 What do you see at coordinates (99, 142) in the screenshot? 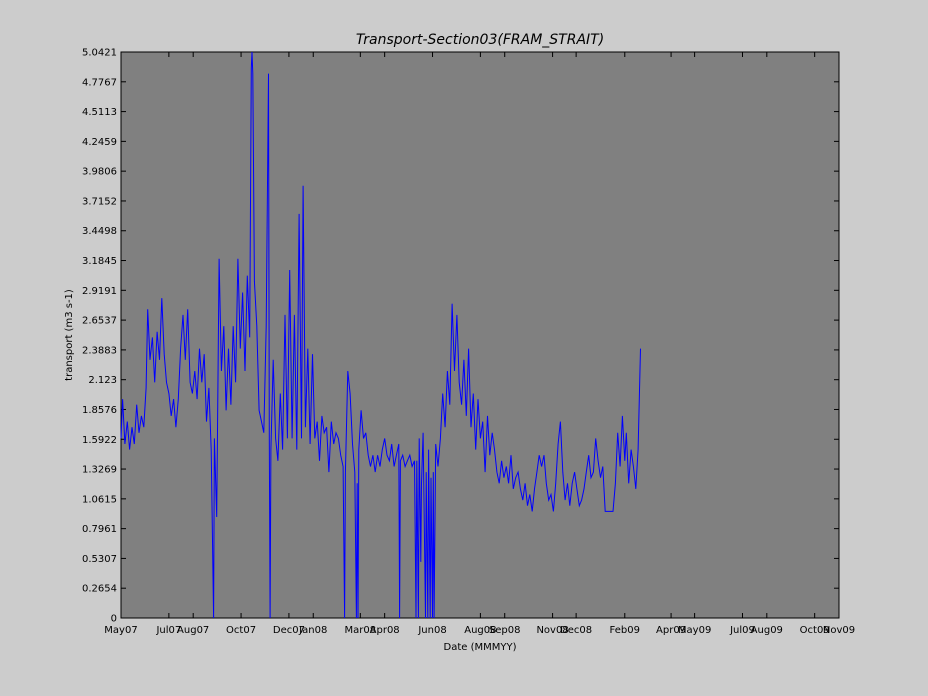
I see `y-tick-label: 4.2459` at bounding box center [99, 142].